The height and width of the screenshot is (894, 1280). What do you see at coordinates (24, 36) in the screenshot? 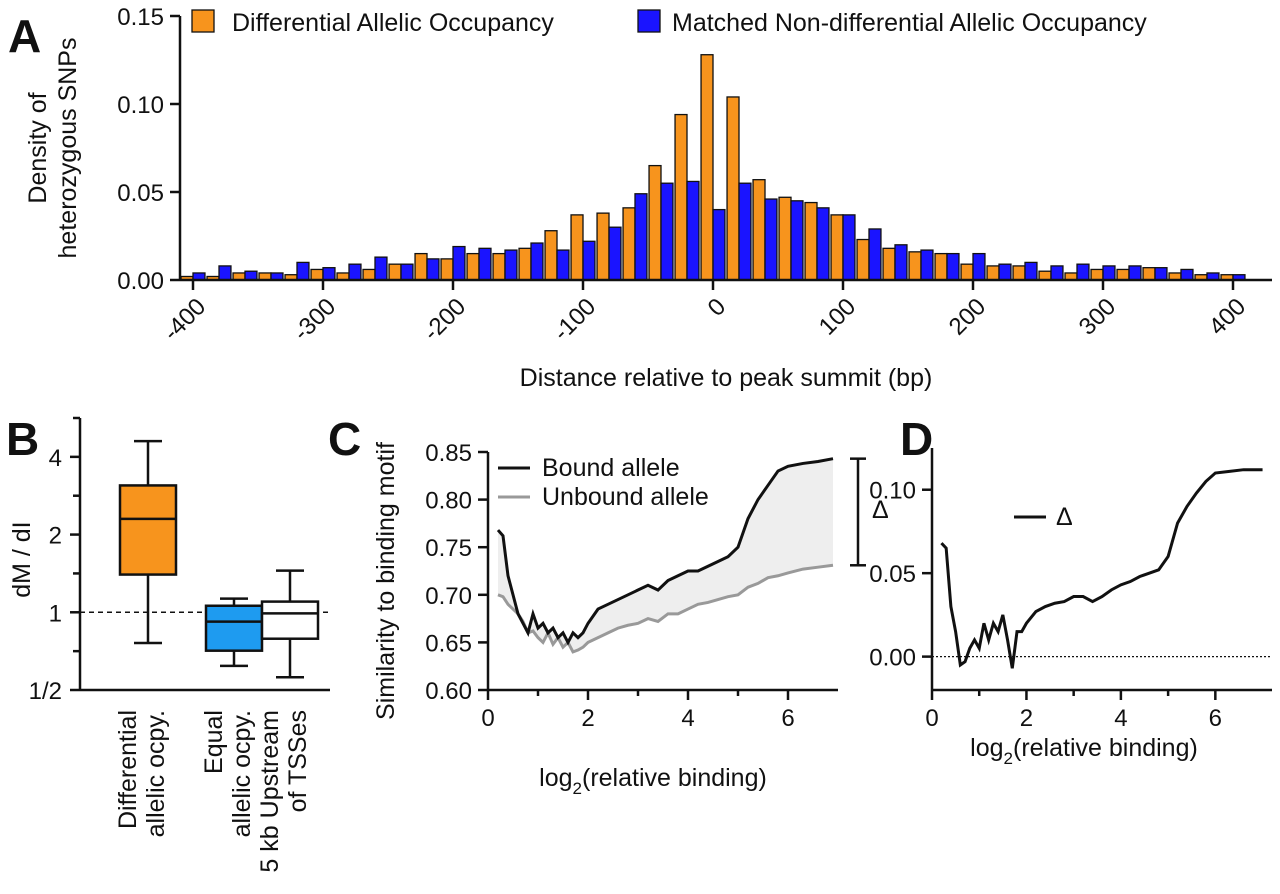
I see `panel-letter-a: A` at bounding box center [24, 36].